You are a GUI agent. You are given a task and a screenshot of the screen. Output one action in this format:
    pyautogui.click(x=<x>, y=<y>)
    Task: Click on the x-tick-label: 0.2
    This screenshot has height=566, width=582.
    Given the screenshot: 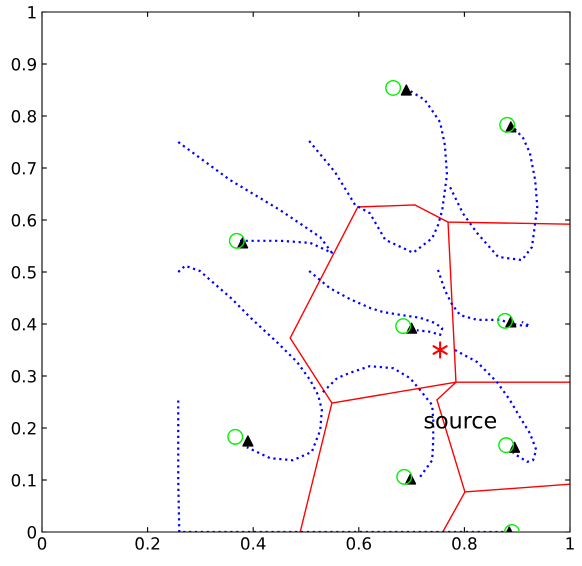 What is the action you would take?
    pyautogui.click(x=147, y=543)
    